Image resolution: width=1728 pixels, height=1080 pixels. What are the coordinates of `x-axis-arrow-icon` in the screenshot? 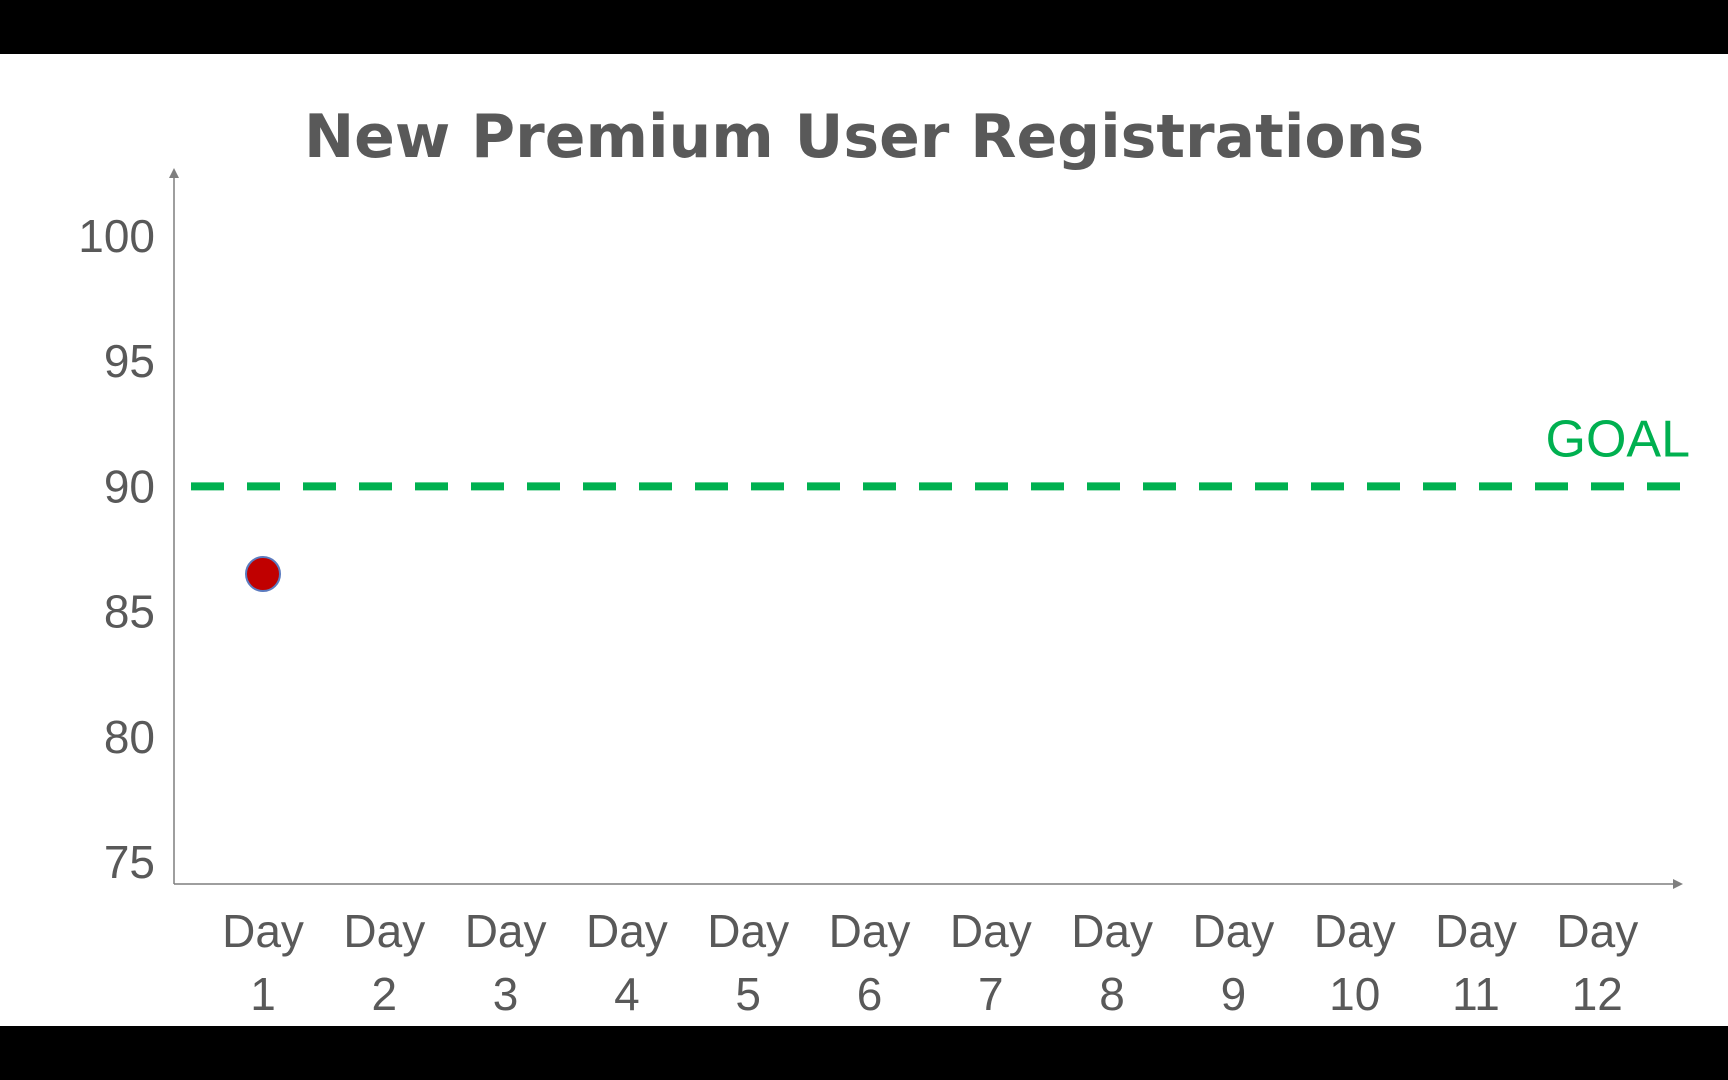 It's located at (1678, 884).